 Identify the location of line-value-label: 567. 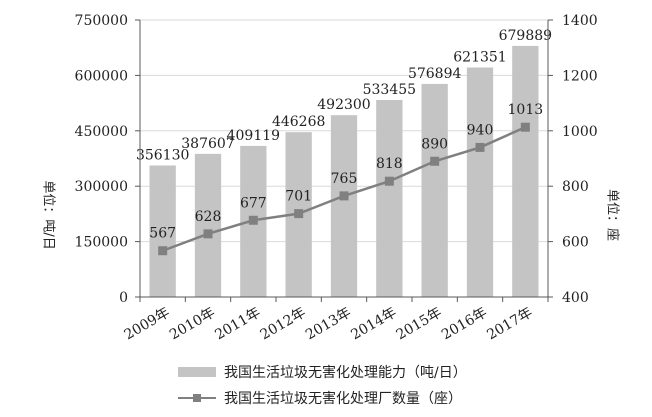
(162, 234).